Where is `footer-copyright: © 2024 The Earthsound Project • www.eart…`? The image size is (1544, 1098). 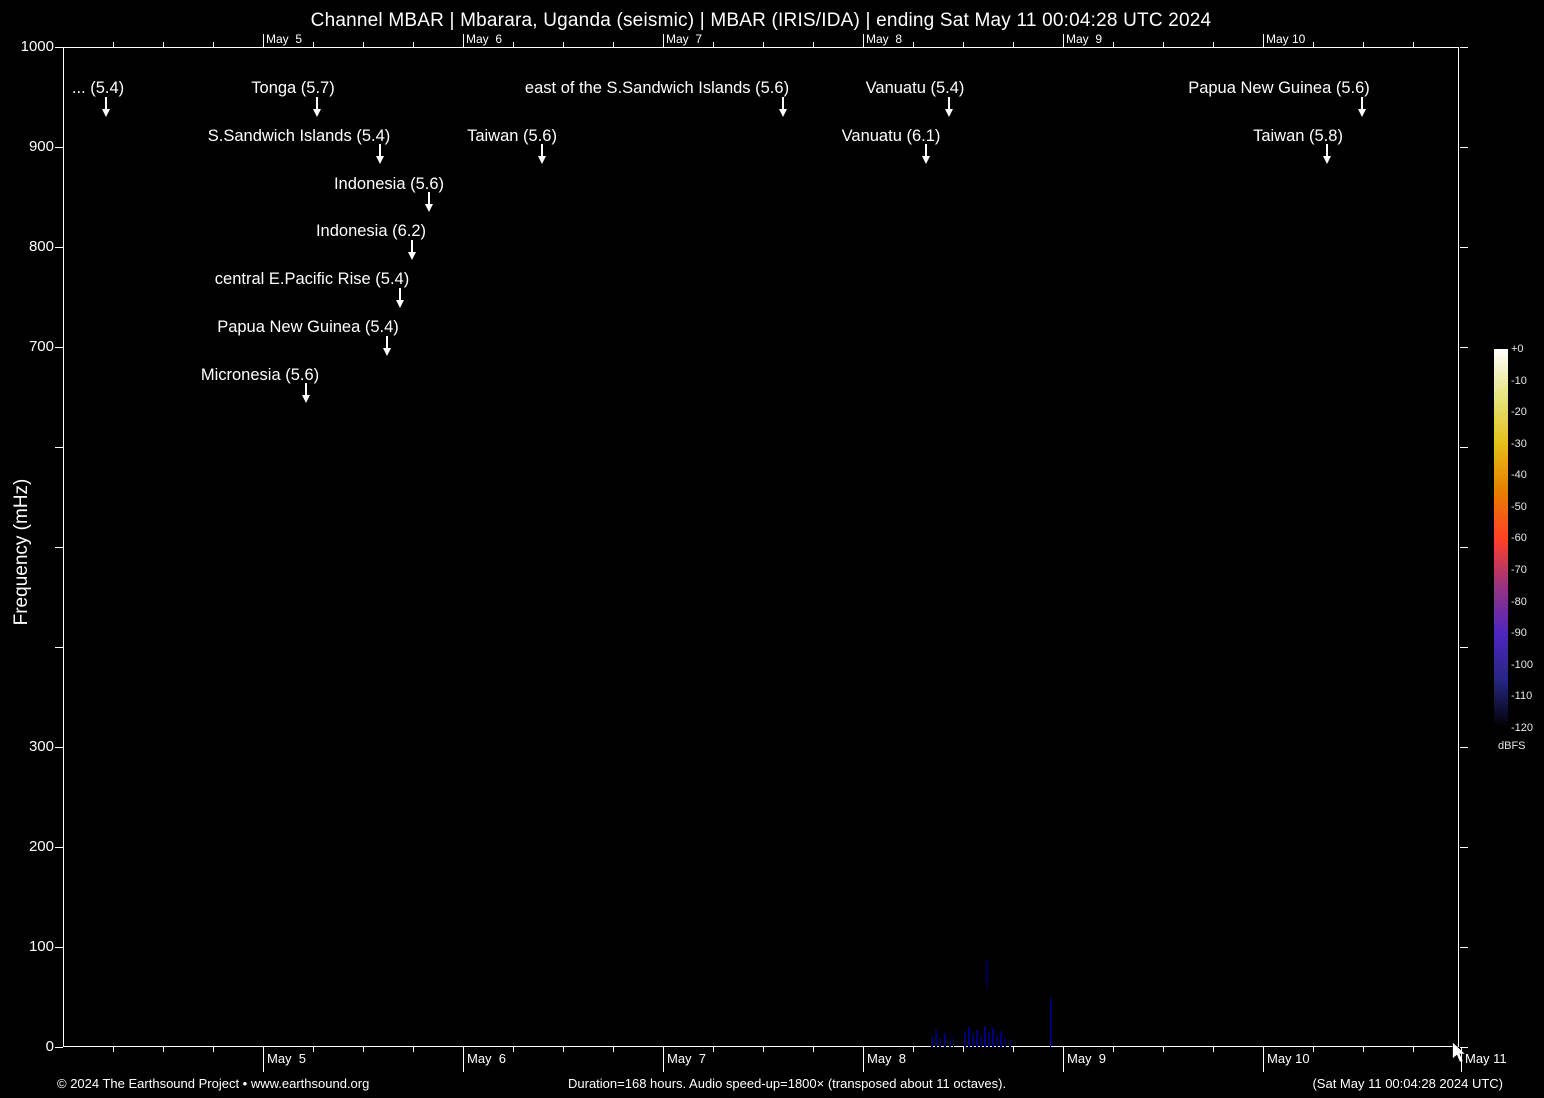 footer-copyright: © 2024 The Earthsound Project • www.eart… is located at coordinates (213, 1083).